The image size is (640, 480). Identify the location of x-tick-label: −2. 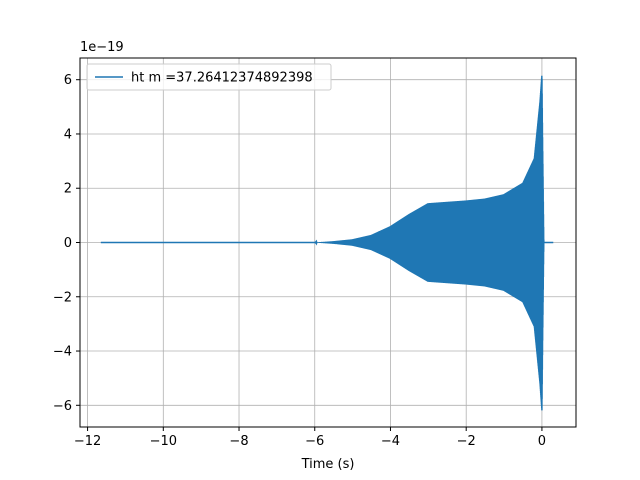
(466, 441).